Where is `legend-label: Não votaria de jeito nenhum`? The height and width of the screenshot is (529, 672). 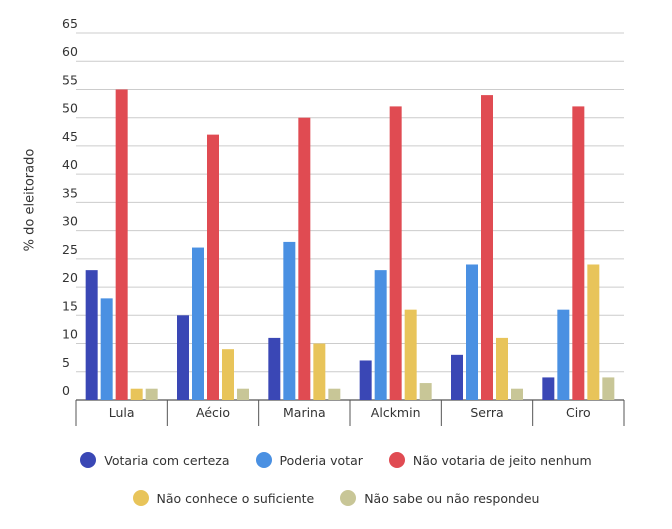 legend-label: Não votaria de jeito nenhum is located at coordinates (502, 460).